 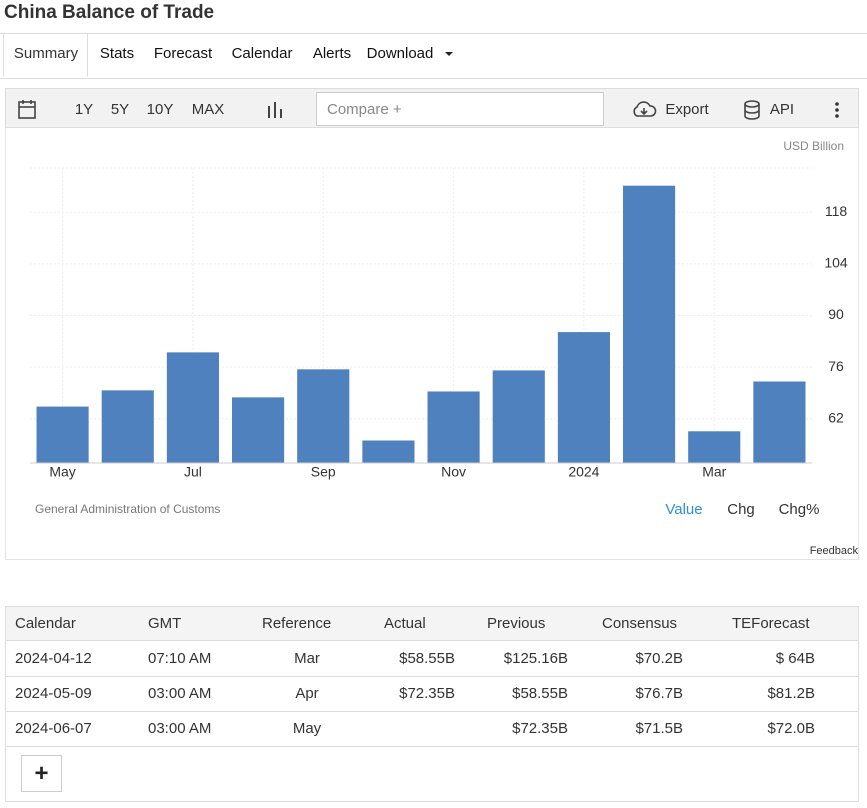 What do you see at coordinates (836, 211) in the screenshot?
I see `y-tick-label: 118` at bounding box center [836, 211].